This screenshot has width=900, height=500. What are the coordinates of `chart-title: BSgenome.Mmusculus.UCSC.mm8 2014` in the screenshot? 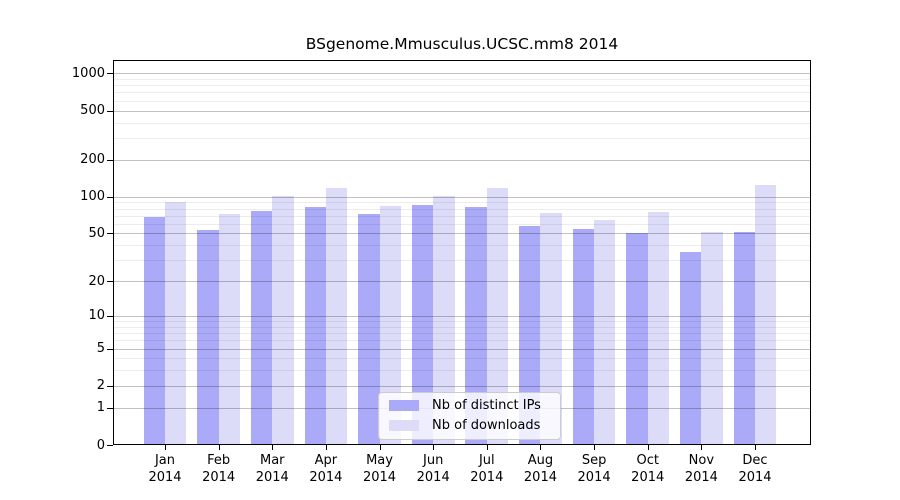 It's located at (462, 44).